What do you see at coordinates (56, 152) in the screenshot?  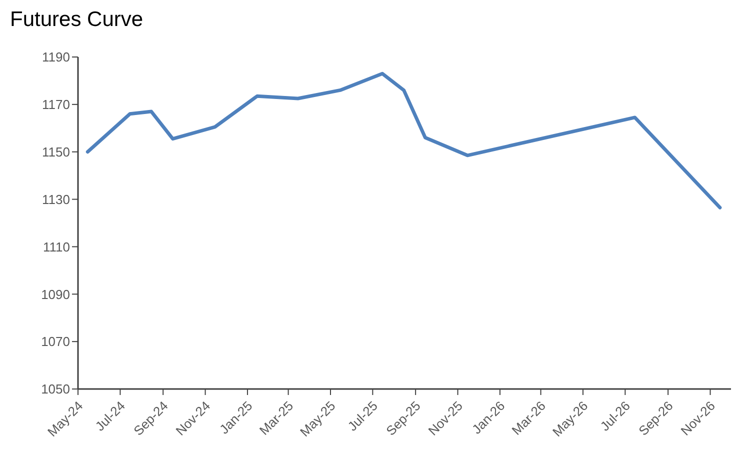 I see `y-tick-label: 1150` at bounding box center [56, 152].